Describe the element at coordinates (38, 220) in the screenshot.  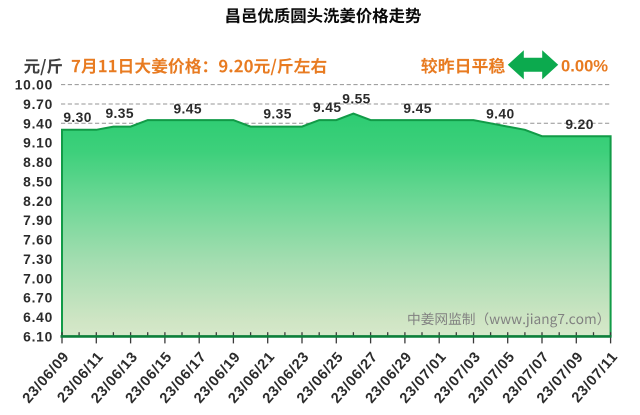
I see `svg-text: 7.90` at that location.